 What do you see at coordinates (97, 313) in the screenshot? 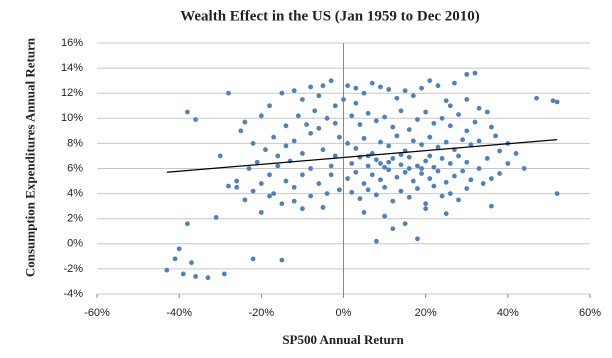
I see `x-tick-label: -60%` at bounding box center [97, 313].